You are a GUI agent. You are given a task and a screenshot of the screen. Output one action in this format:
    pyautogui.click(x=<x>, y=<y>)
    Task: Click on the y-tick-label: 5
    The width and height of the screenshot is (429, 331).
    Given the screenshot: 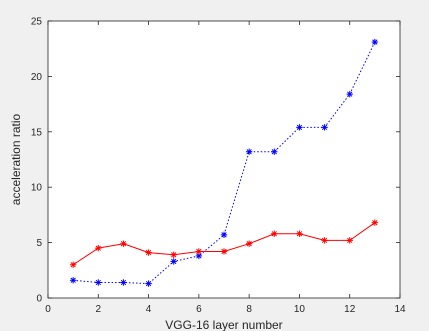 What is the action you would take?
    pyautogui.click(x=39, y=243)
    